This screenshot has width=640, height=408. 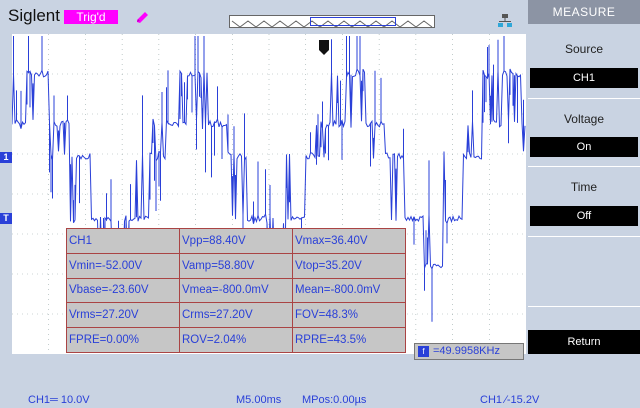 I want to click on timeline-preview, so click(x=332, y=24).